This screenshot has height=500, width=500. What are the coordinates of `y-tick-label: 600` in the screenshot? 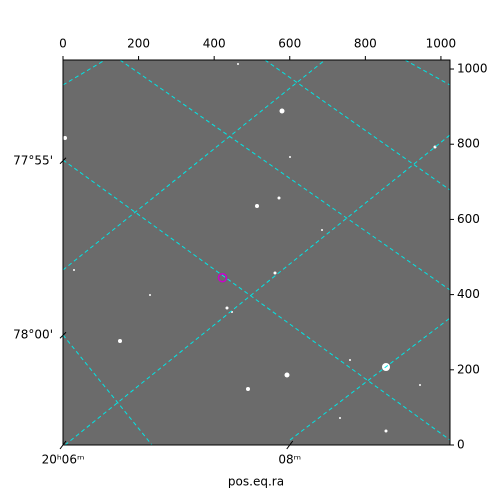 It's located at (468, 219).